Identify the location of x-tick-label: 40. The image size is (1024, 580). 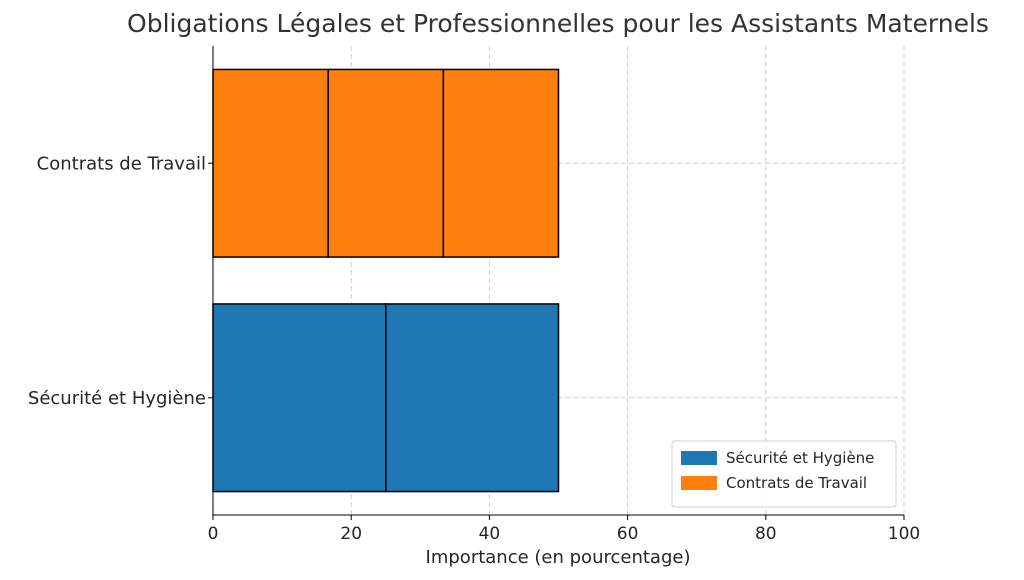
(490, 534).